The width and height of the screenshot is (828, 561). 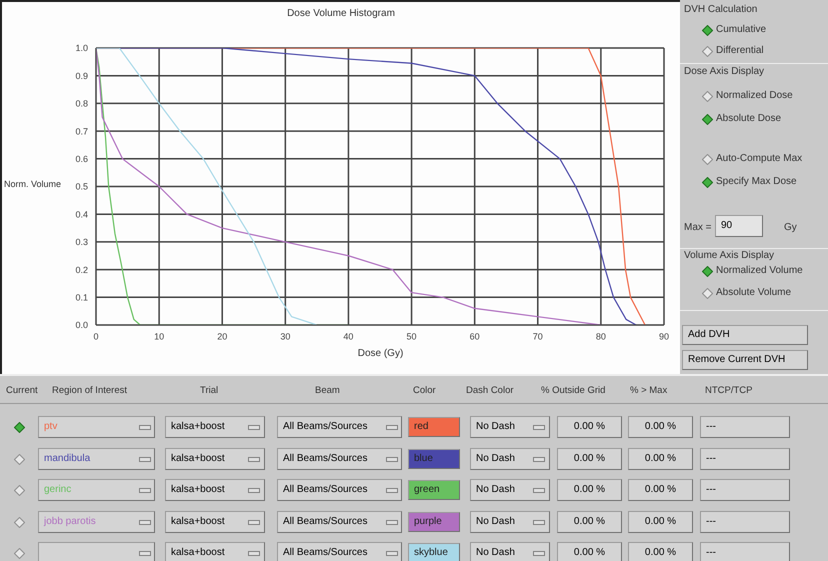 What do you see at coordinates (380, 353) in the screenshot?
I see `x-axis-title: Dose (Gy)` at bounding box center [380, 353].